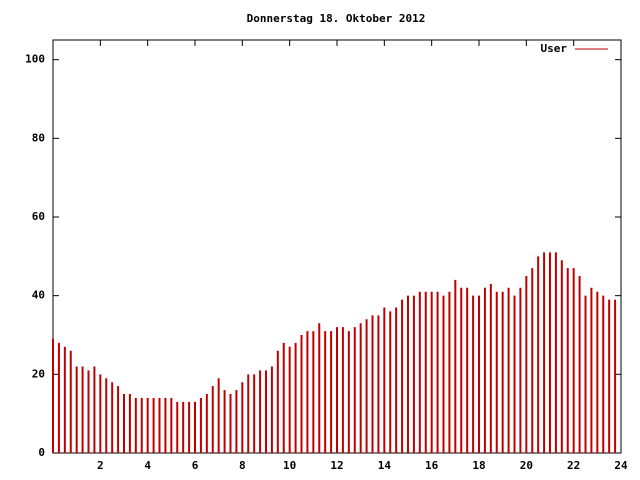 The width and height of the screenshot is (640, 480). What do you see at coordinates (195, 465) in the screenshot?
I see `x-tick-label: 6` at bounding box center [195, 465].